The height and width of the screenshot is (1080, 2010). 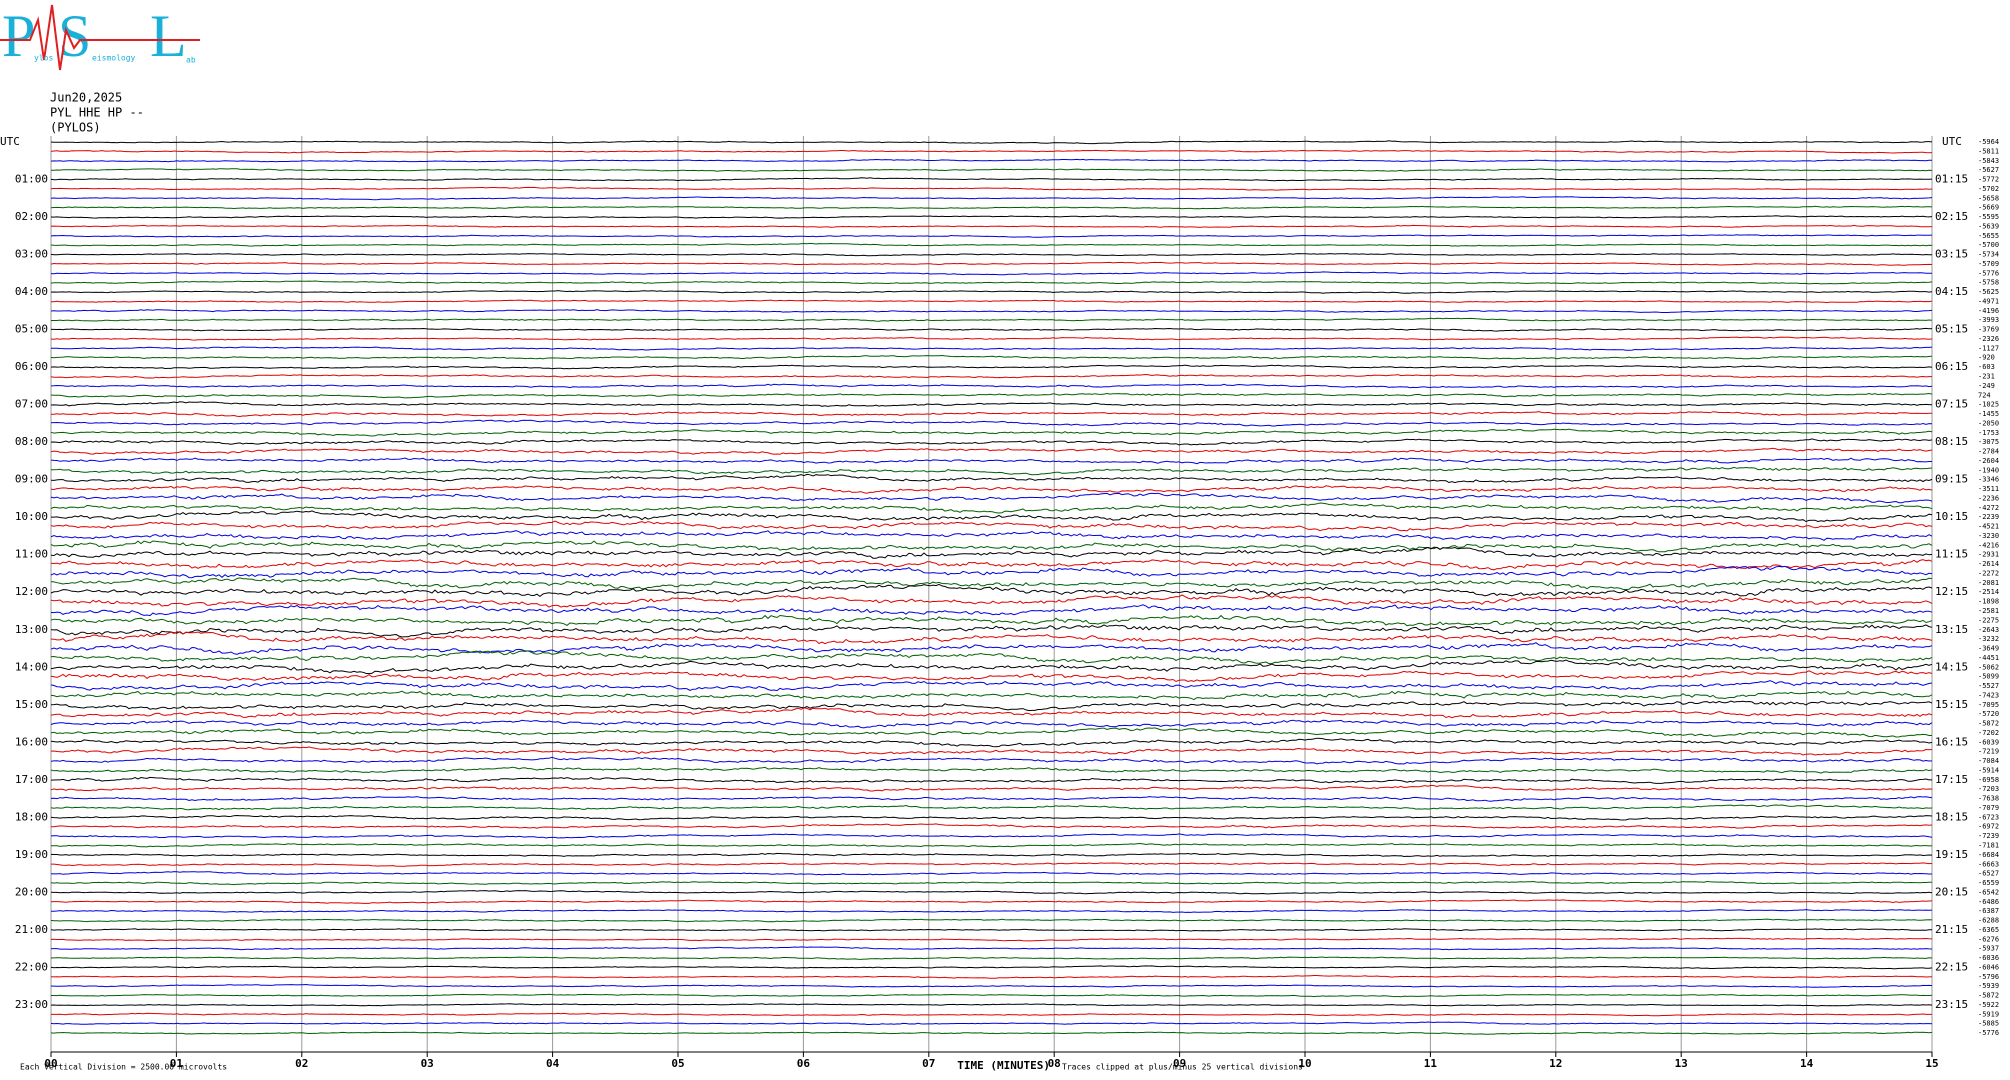 What do you see at coordinates (1988, 742) in the screenshot?
I see `trace-offset: -6039` at bounding box center [1988, 742].